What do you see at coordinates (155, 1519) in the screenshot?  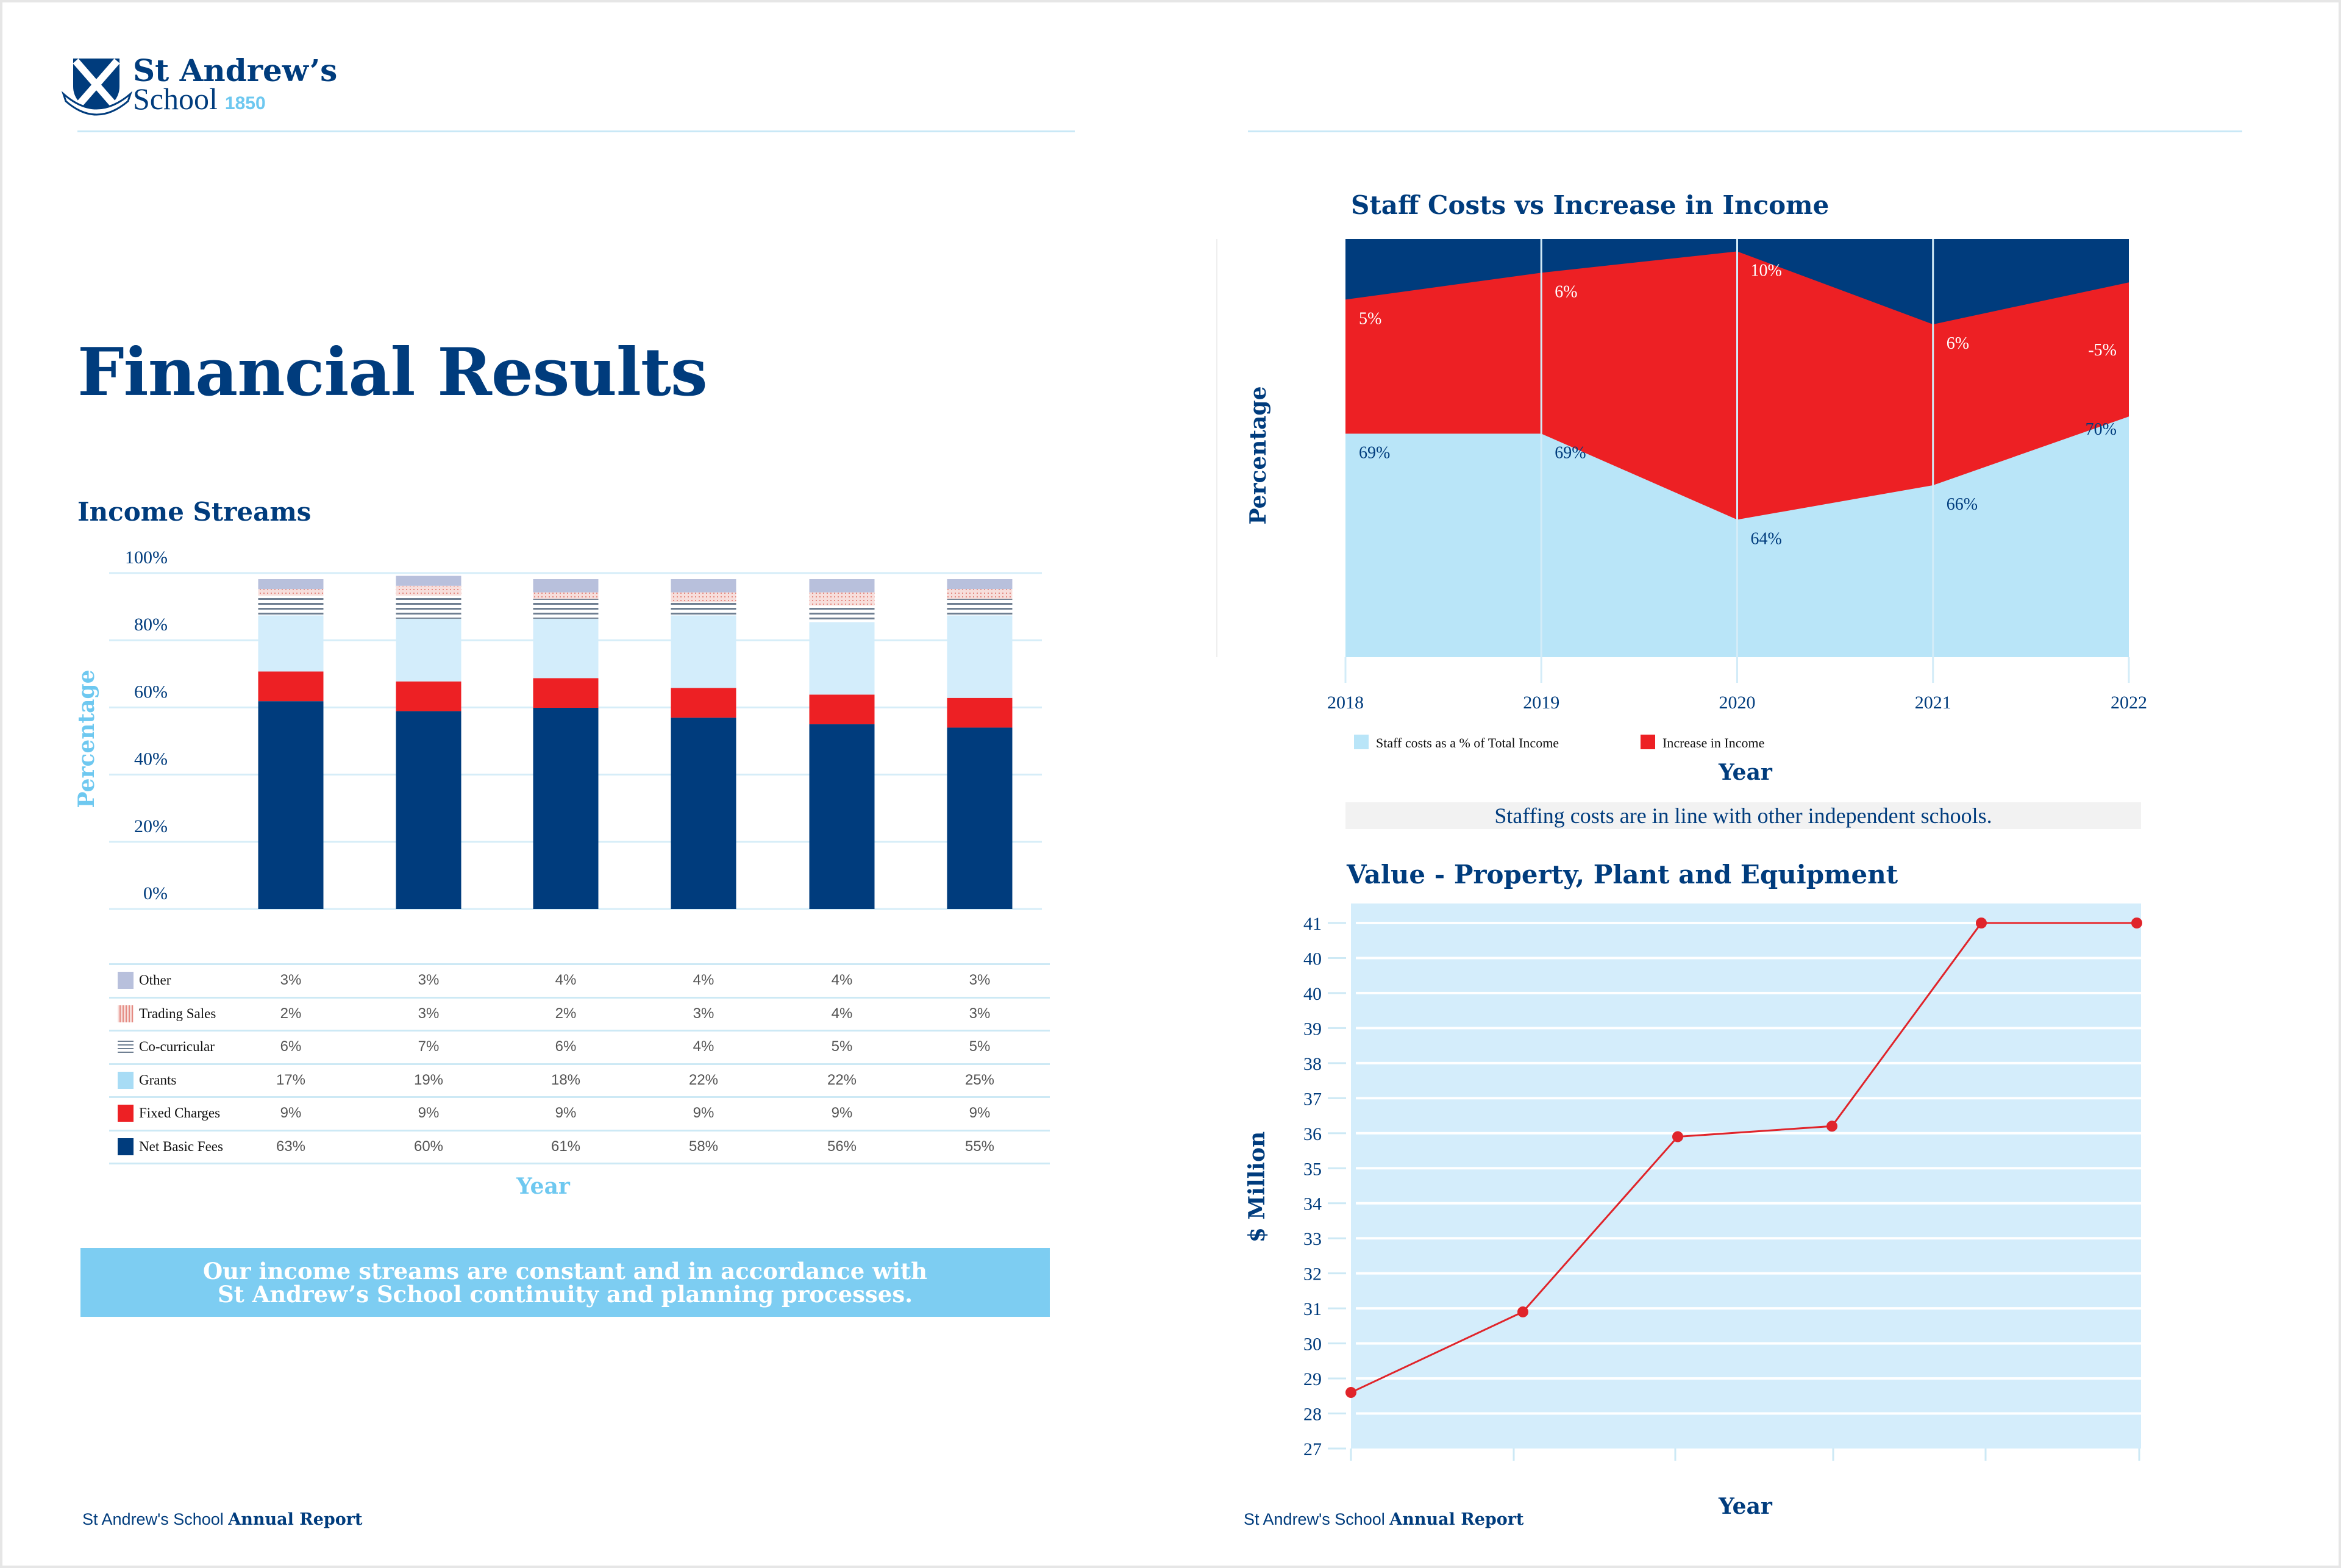 I see `footer-prefix: St Andrew's School` at bounding box center [155, 1519].